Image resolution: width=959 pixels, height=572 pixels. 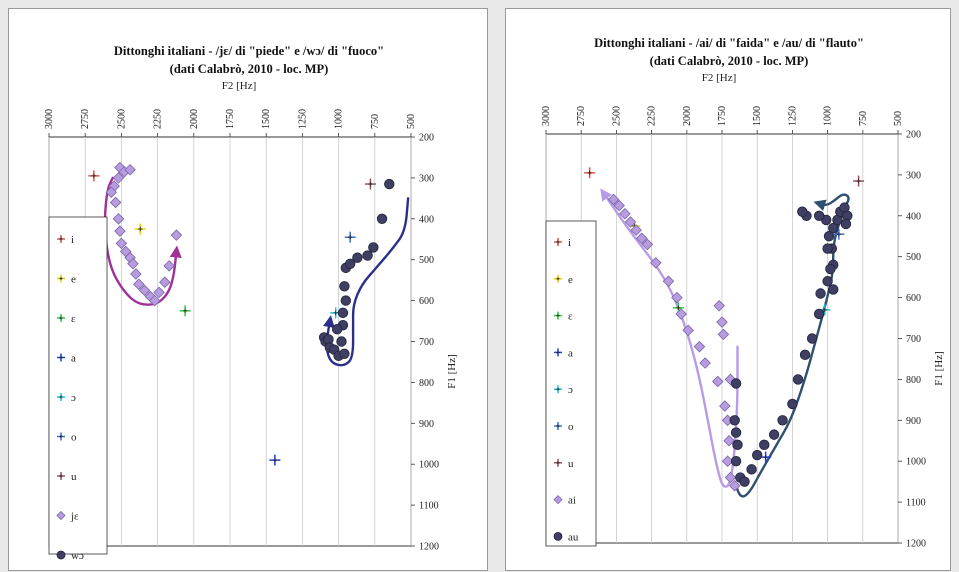 What do you see at coordinates (426, 138) in the screenshot?
I see `y-tick-label: 200` at bounding box center [426, 138].